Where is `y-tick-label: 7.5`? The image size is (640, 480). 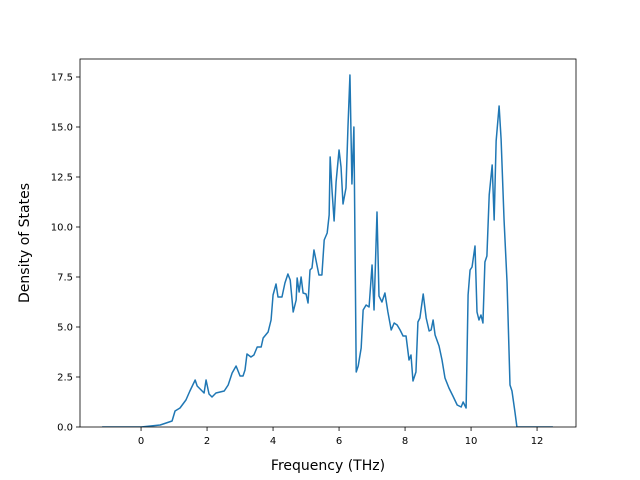
y-tick-label: 7.5 is located at coordinates (65, 278).